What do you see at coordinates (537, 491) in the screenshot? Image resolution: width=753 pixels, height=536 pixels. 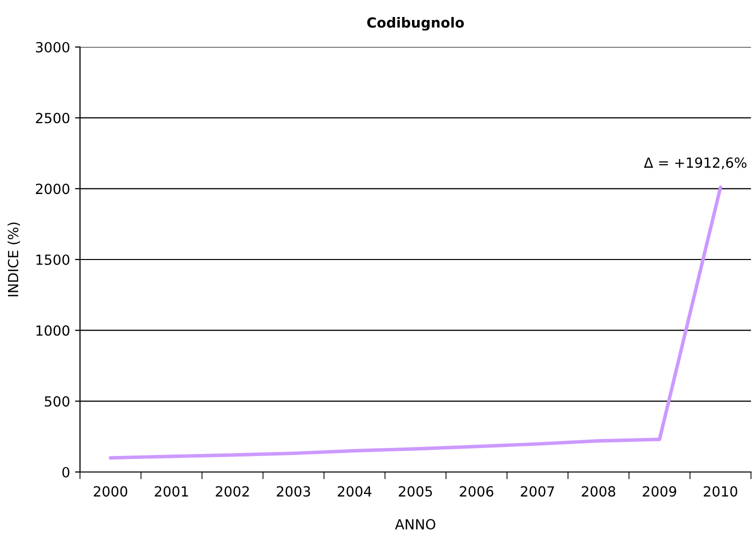 I see `x-tick-label: 2007` at bounding box center [537, 491].